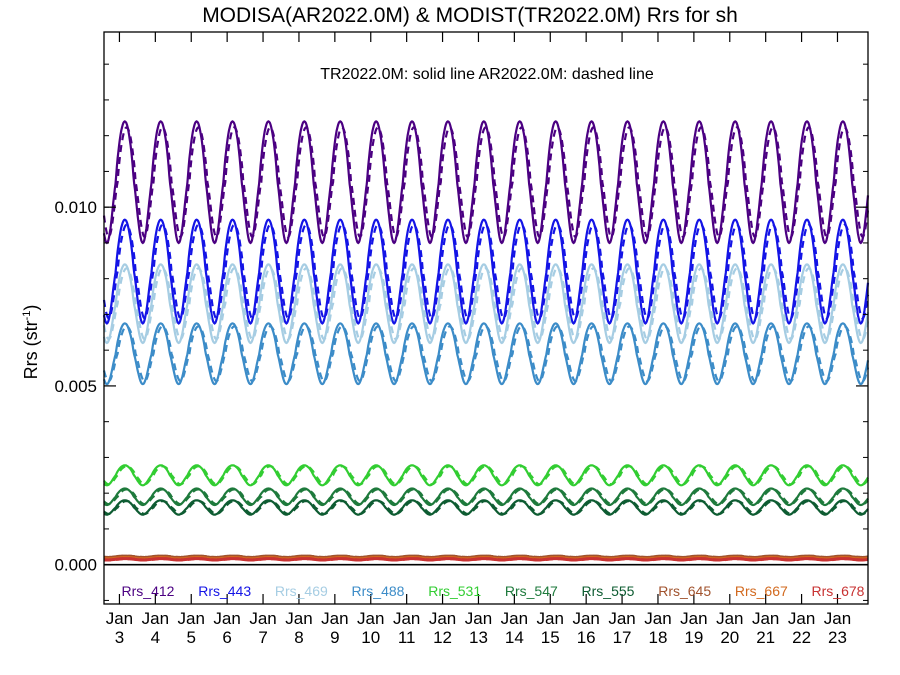 The height and width of the screenshot is (675, 900). Describe the element at coordinates (148, 591) in the screenshot. I see `legend-item-rrs-412: Rrs_412` at that location.